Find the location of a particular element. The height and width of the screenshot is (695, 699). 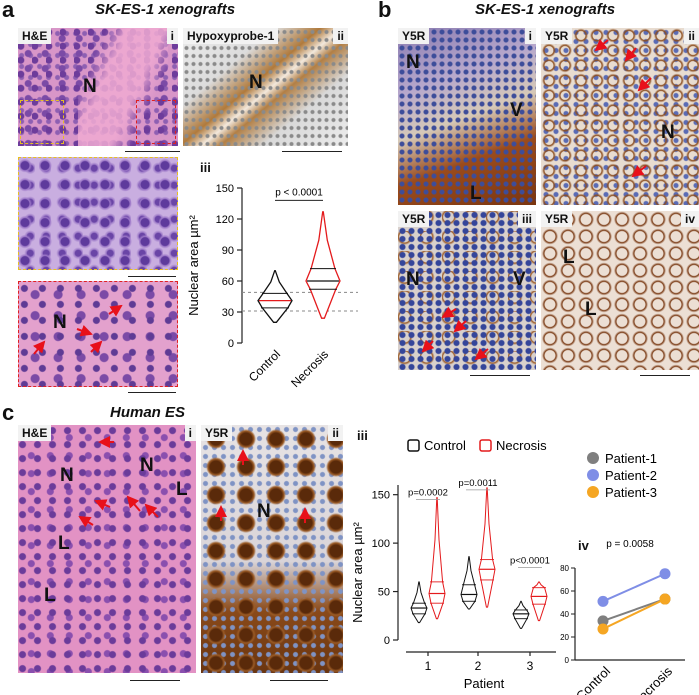

legend-marker is located at coordinates (593, 492).